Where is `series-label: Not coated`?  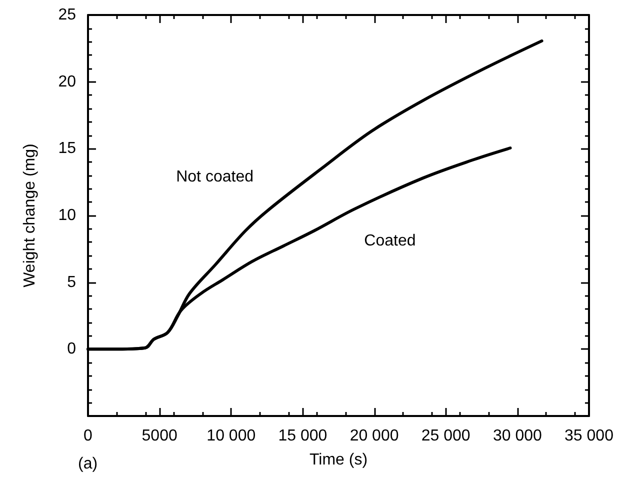
series-label: Not coated is located at coordinates (215, 177).